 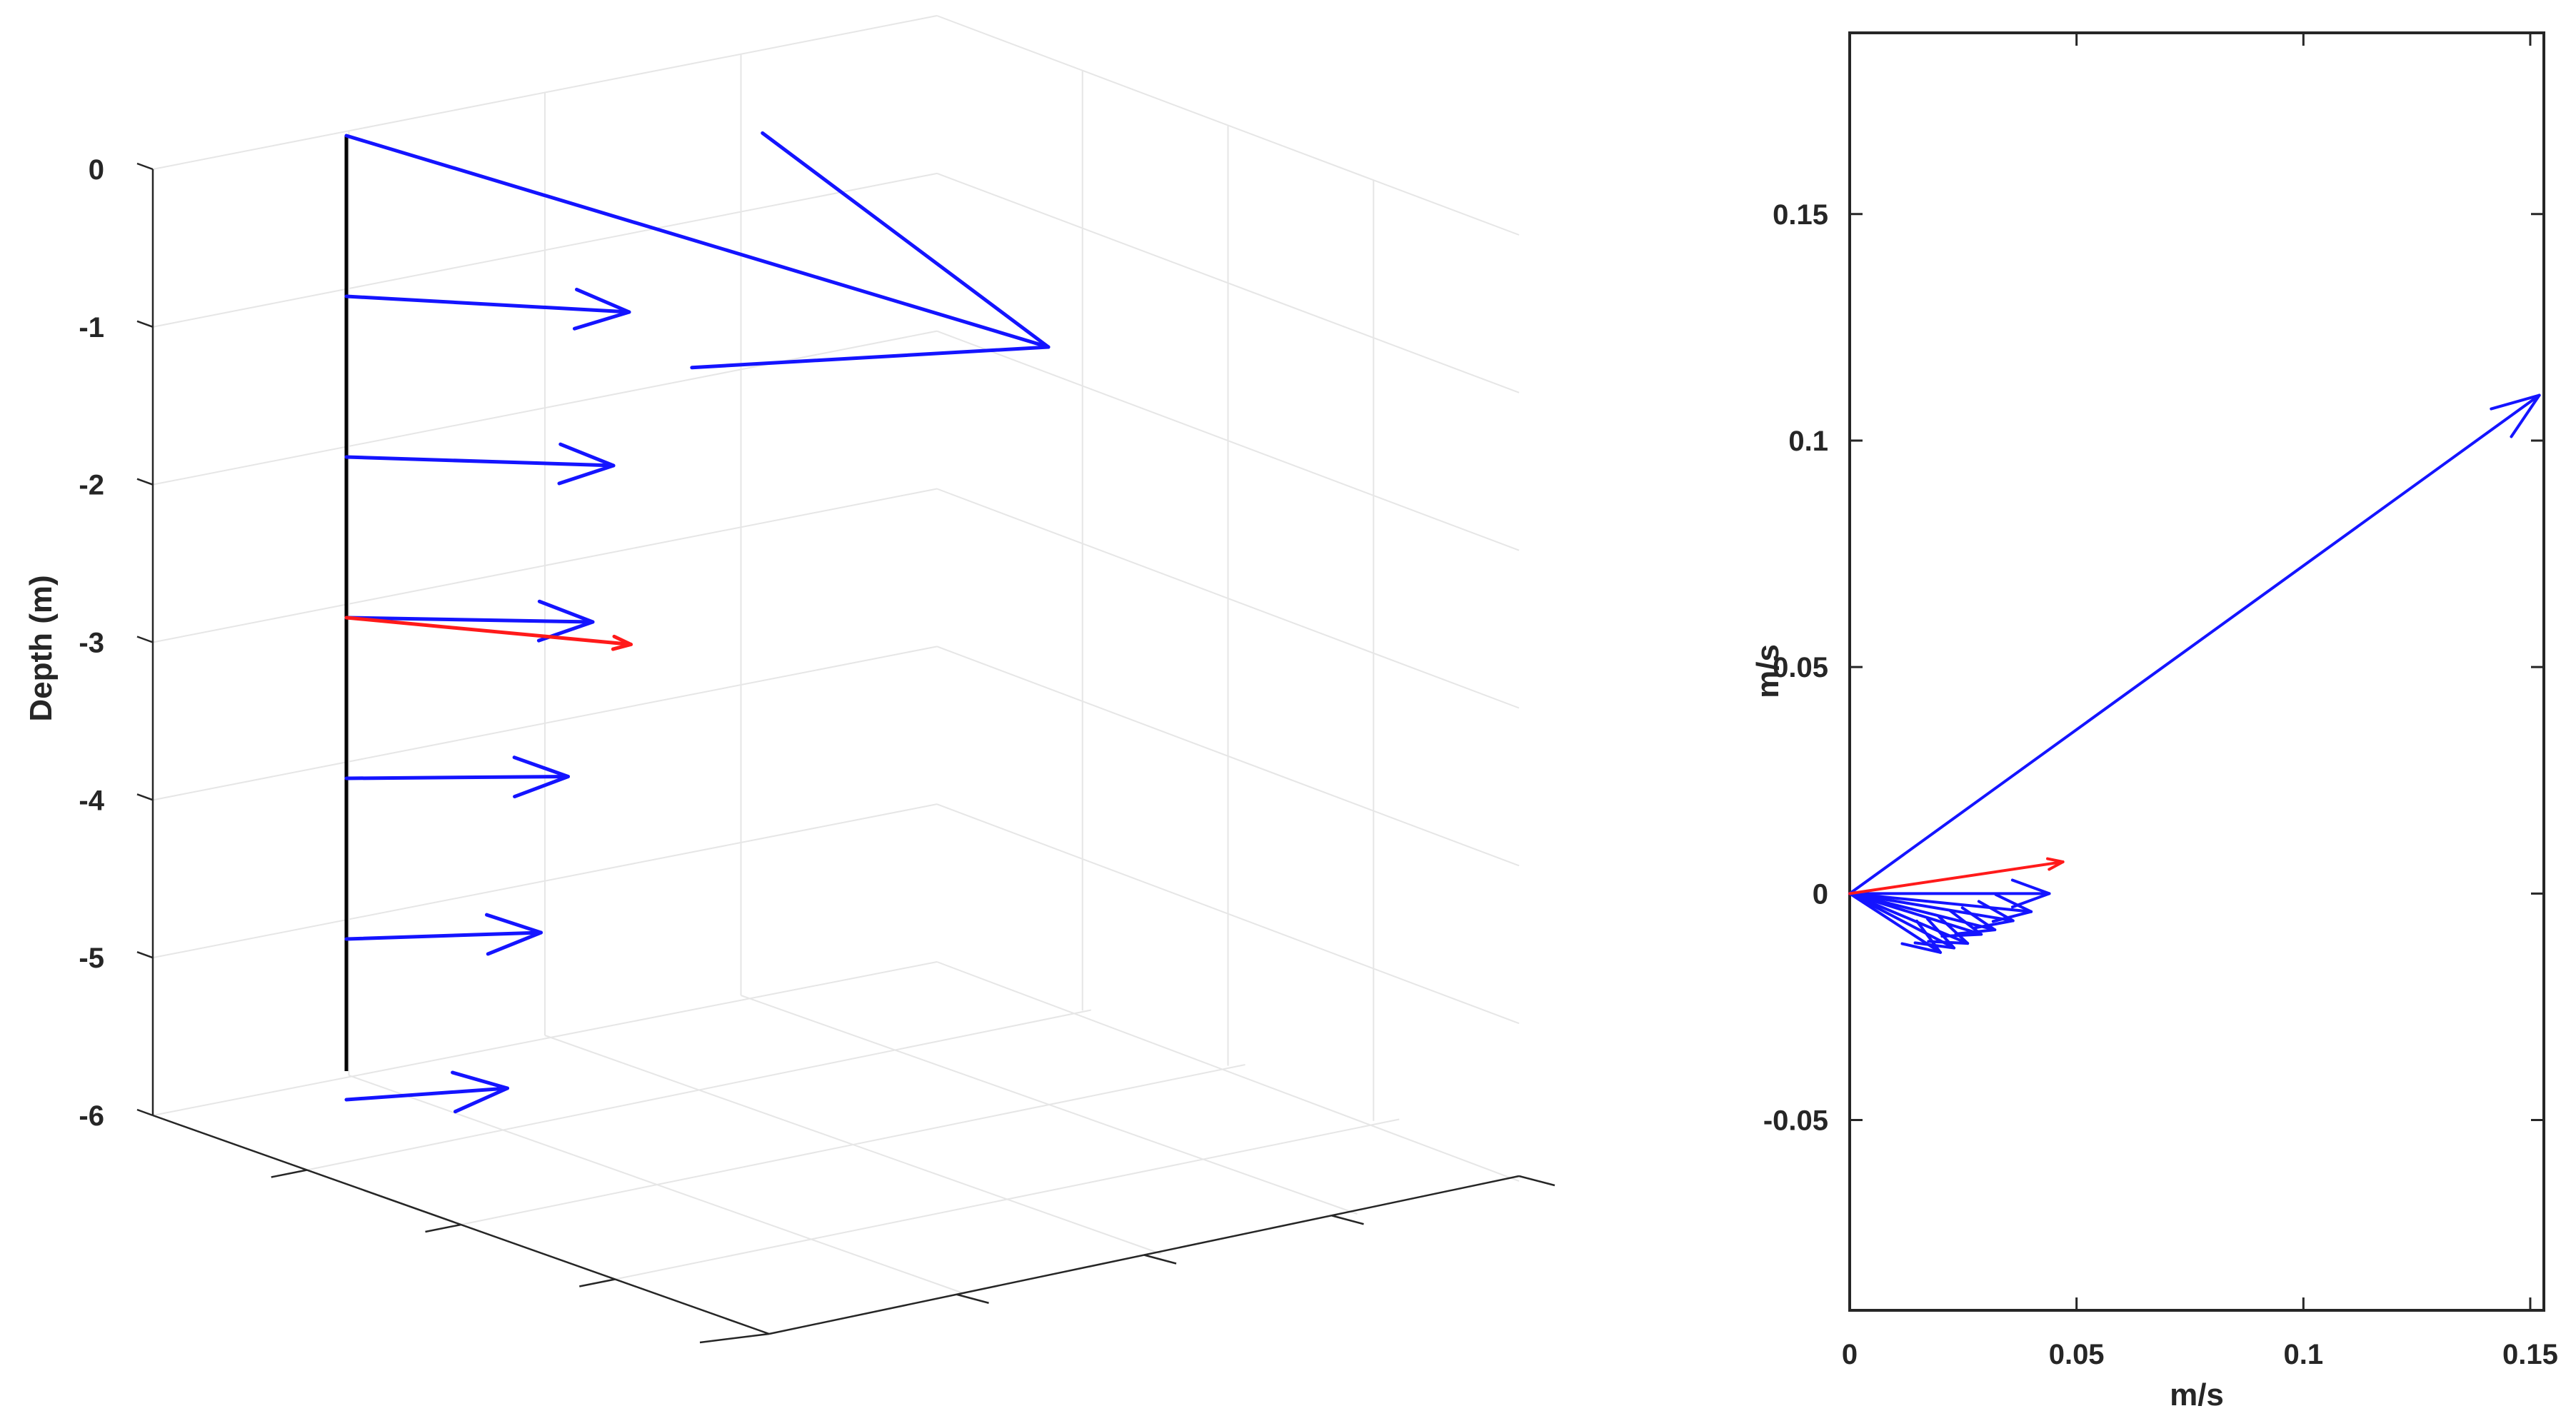 I want to click on y-tick-label: 0.1, so click(x=1808, y=441).